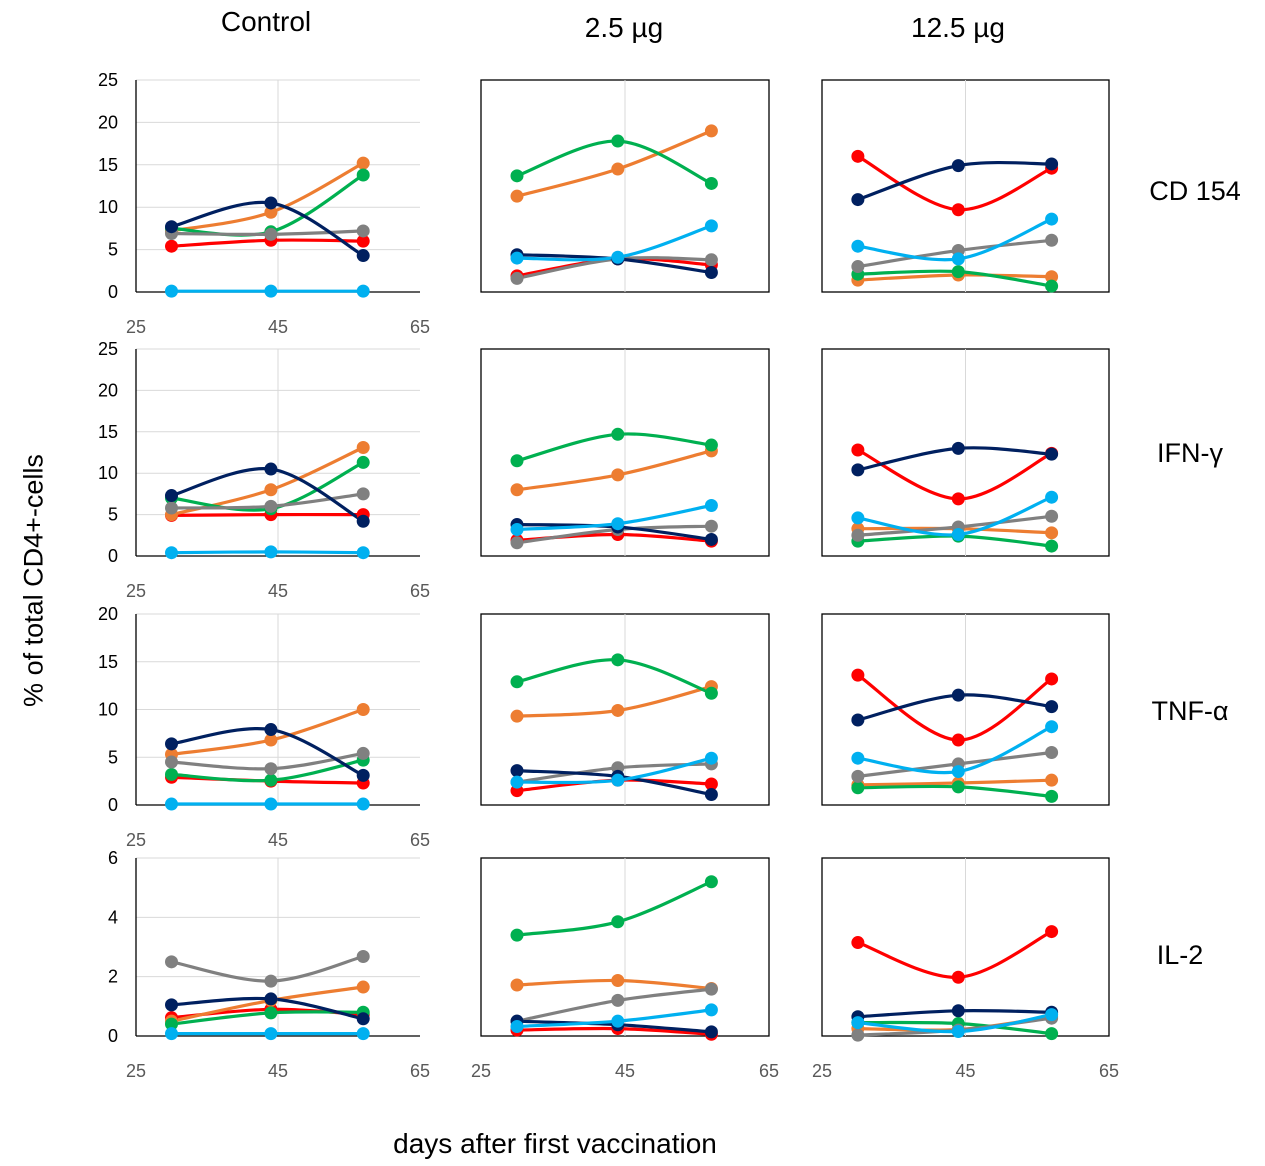 The width and height of the screenshot is (1265, 1166). What do you see at coordinates (1195, 191) in the screenshot?
I see `row-label-cd154: CD 154` at bounding box center [1195, 191].